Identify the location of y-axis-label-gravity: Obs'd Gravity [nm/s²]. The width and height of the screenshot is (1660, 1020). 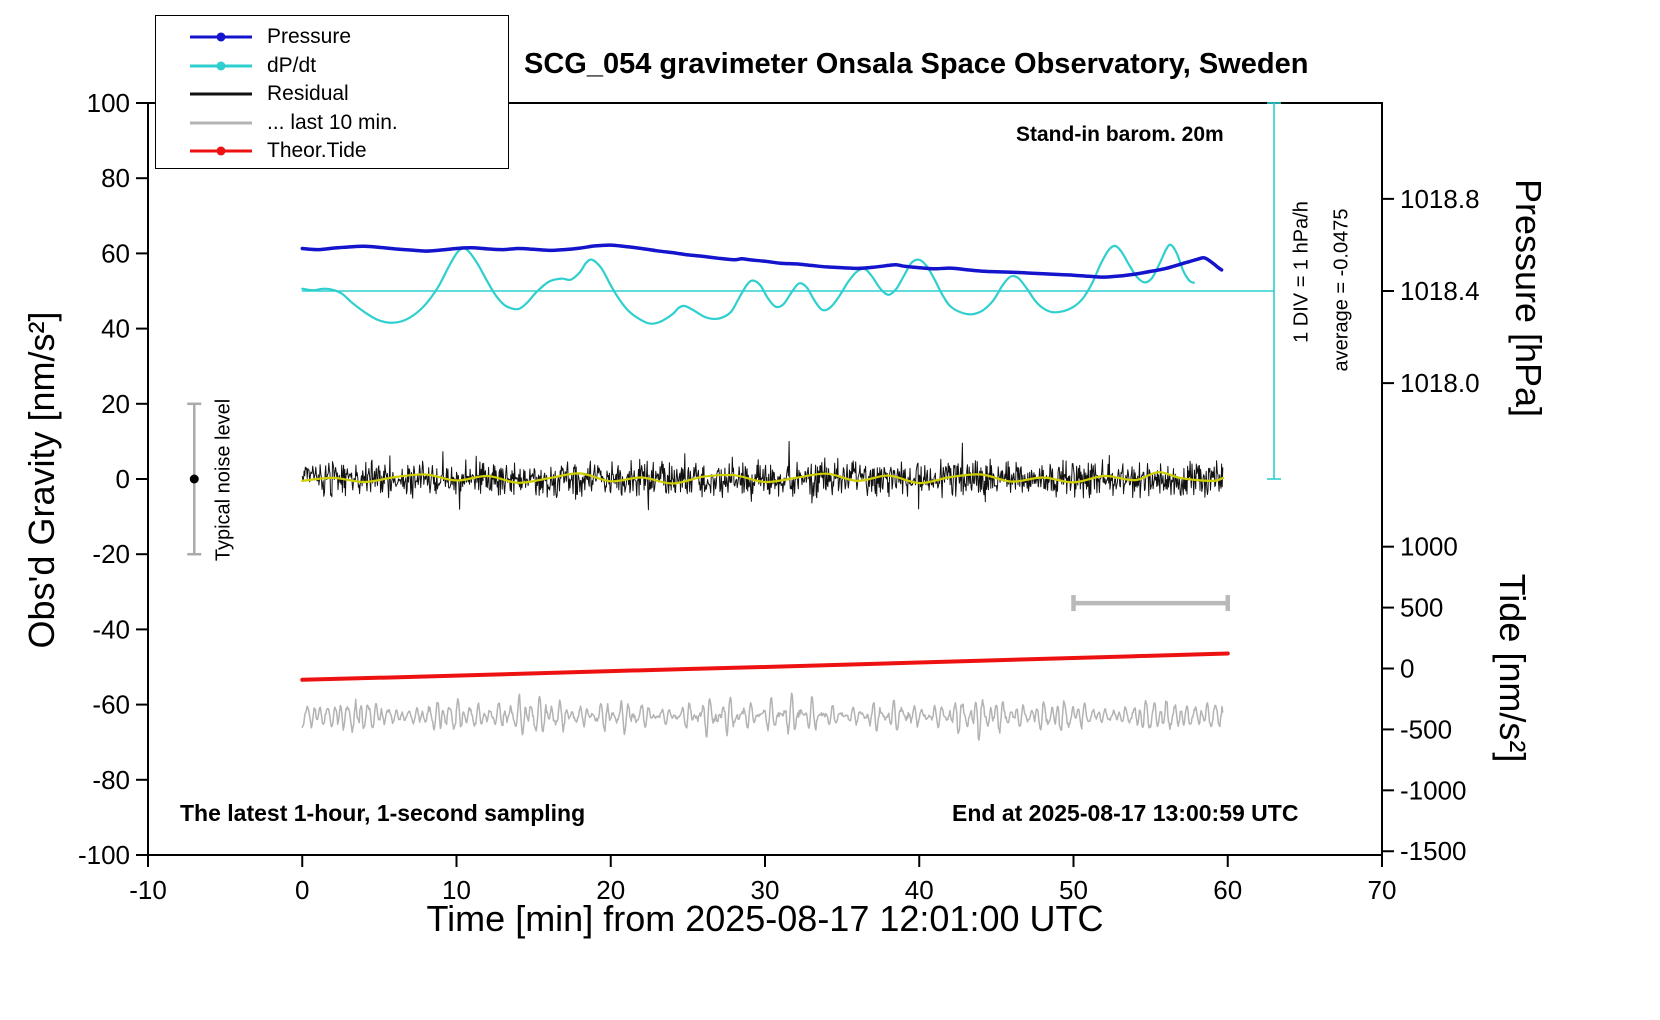
(41, 480).